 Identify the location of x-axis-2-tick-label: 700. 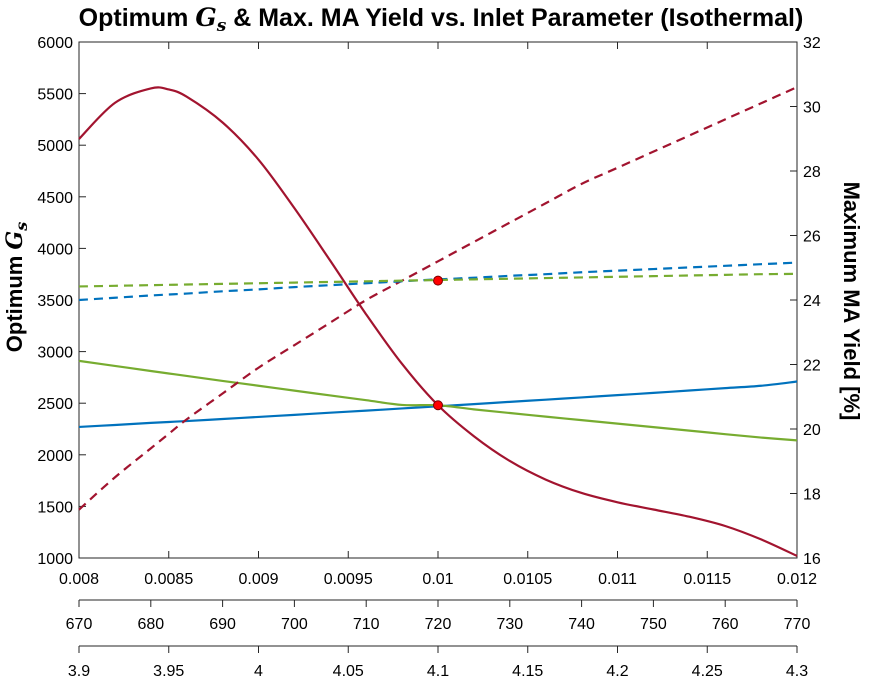
(294, 624).